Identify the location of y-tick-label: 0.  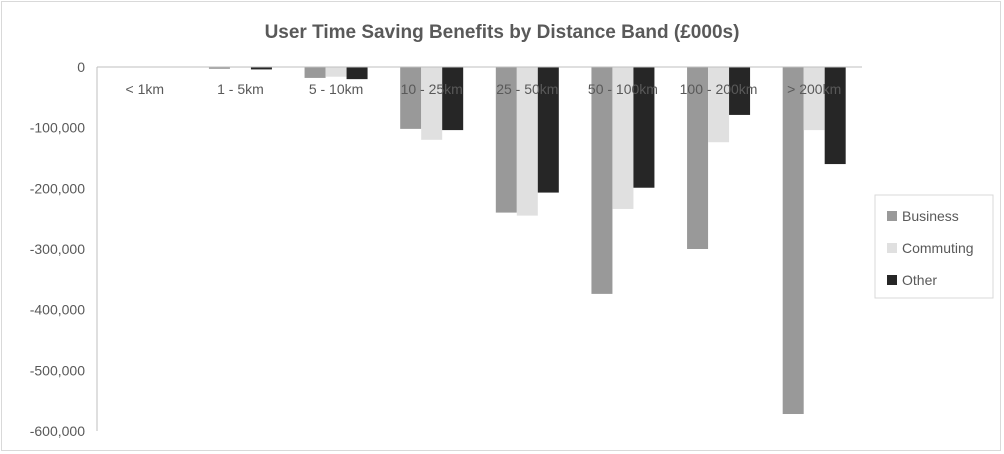
(81, 67).